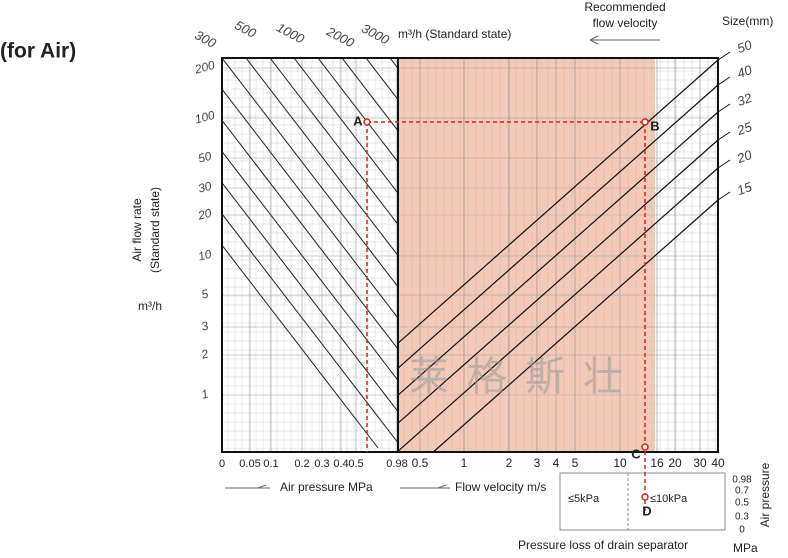  What do you see at coordinates (669, 499) in the screenshot?
I see `drain-right: ≤10kPa` at bounding box center [669, 499].